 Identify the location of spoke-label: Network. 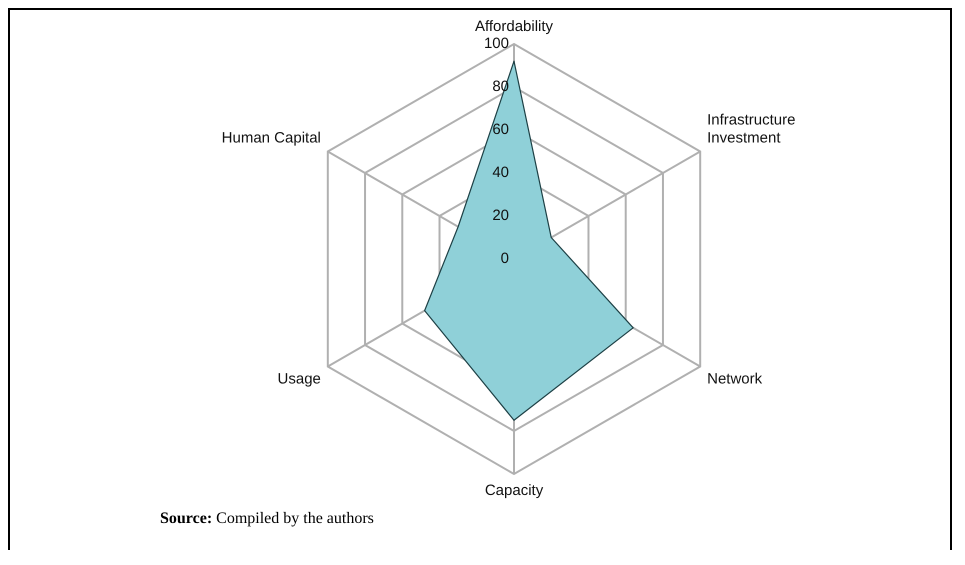
(735, 379).